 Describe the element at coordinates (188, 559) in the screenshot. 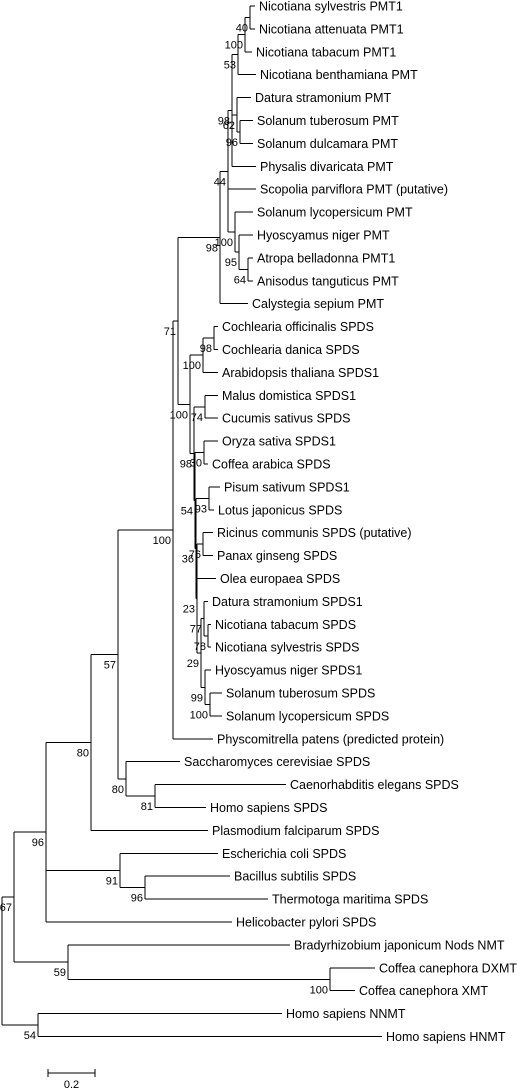

I see `bootstrap-clade-spds-deeper: 36` at that location.